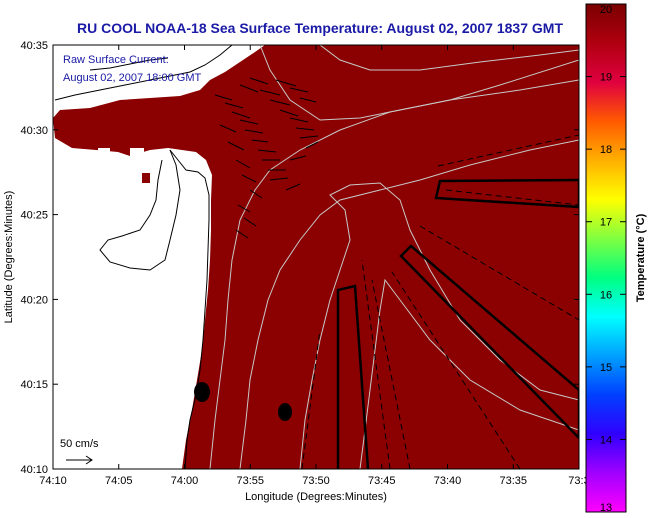  I want to click on x-tick-label: 74:00, so click(185, 481).